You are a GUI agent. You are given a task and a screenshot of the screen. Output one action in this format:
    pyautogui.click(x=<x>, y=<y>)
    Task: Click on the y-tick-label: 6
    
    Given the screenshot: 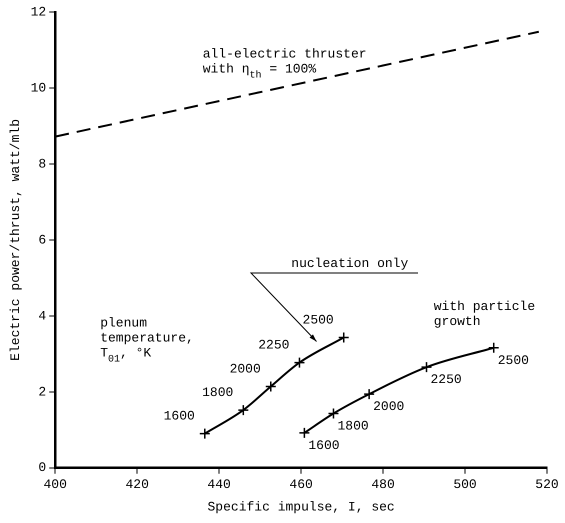 What is the action you would take?
    pyautogui.click(x=42, y=240)
    